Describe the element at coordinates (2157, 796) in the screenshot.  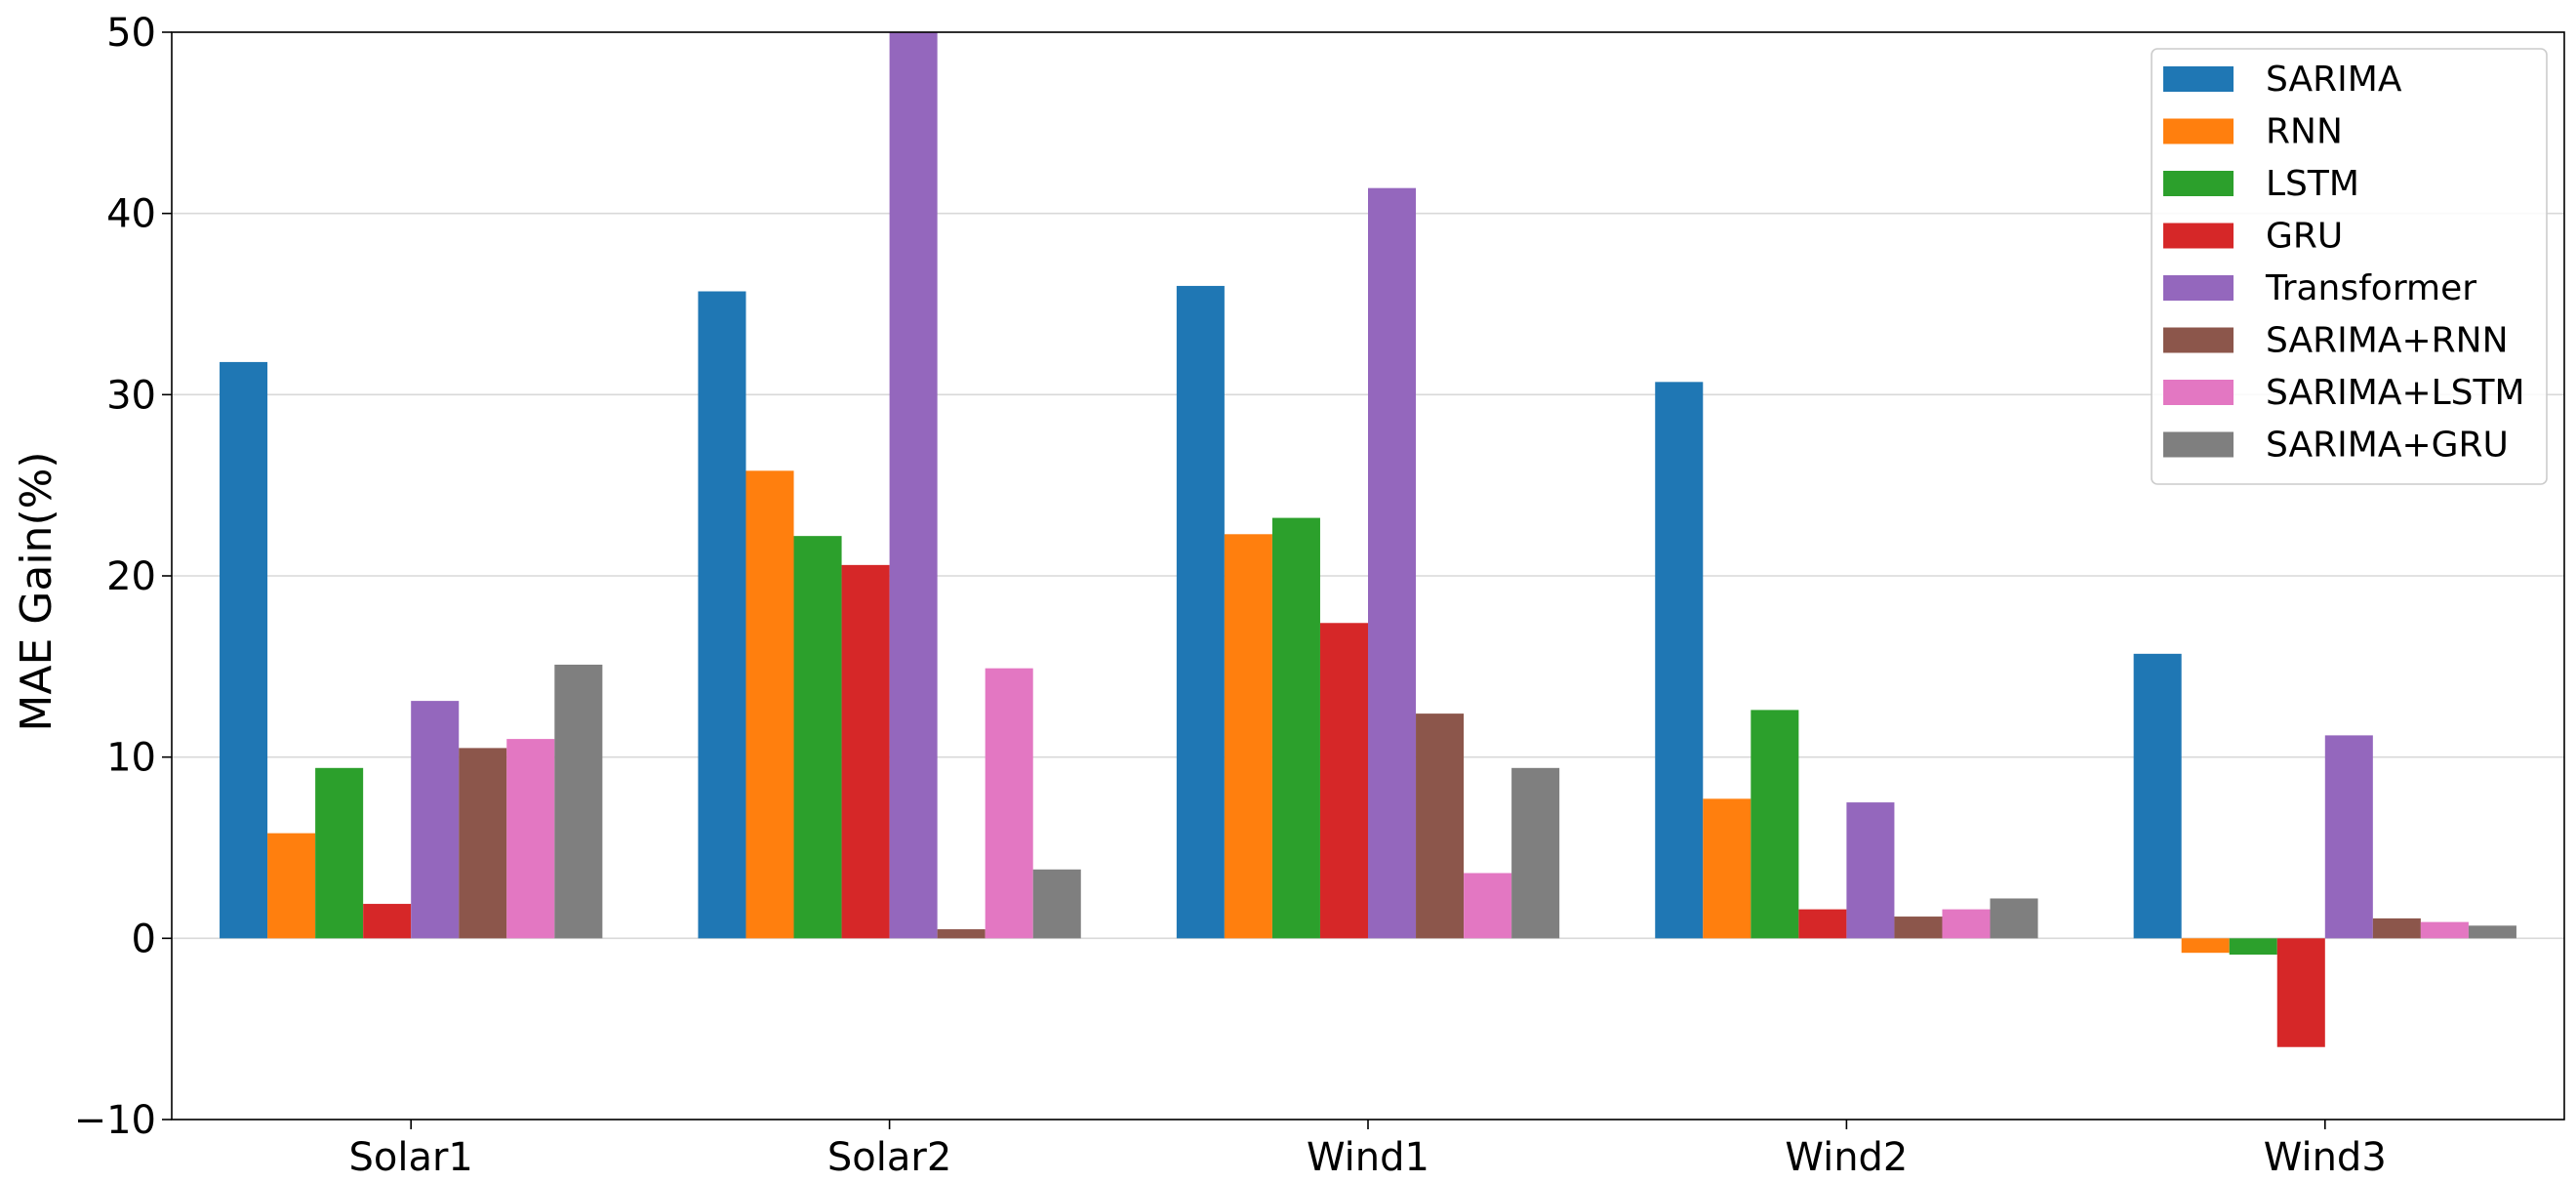
I see `bar-sarima-wind3` at that location.